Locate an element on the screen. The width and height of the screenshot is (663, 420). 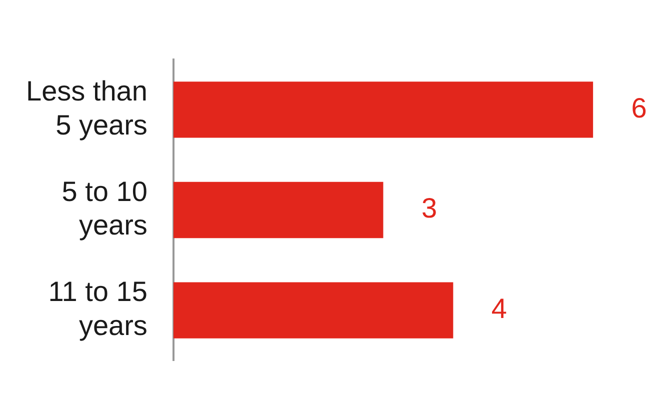
data-label: 6 is located at coordinates (639, 108).